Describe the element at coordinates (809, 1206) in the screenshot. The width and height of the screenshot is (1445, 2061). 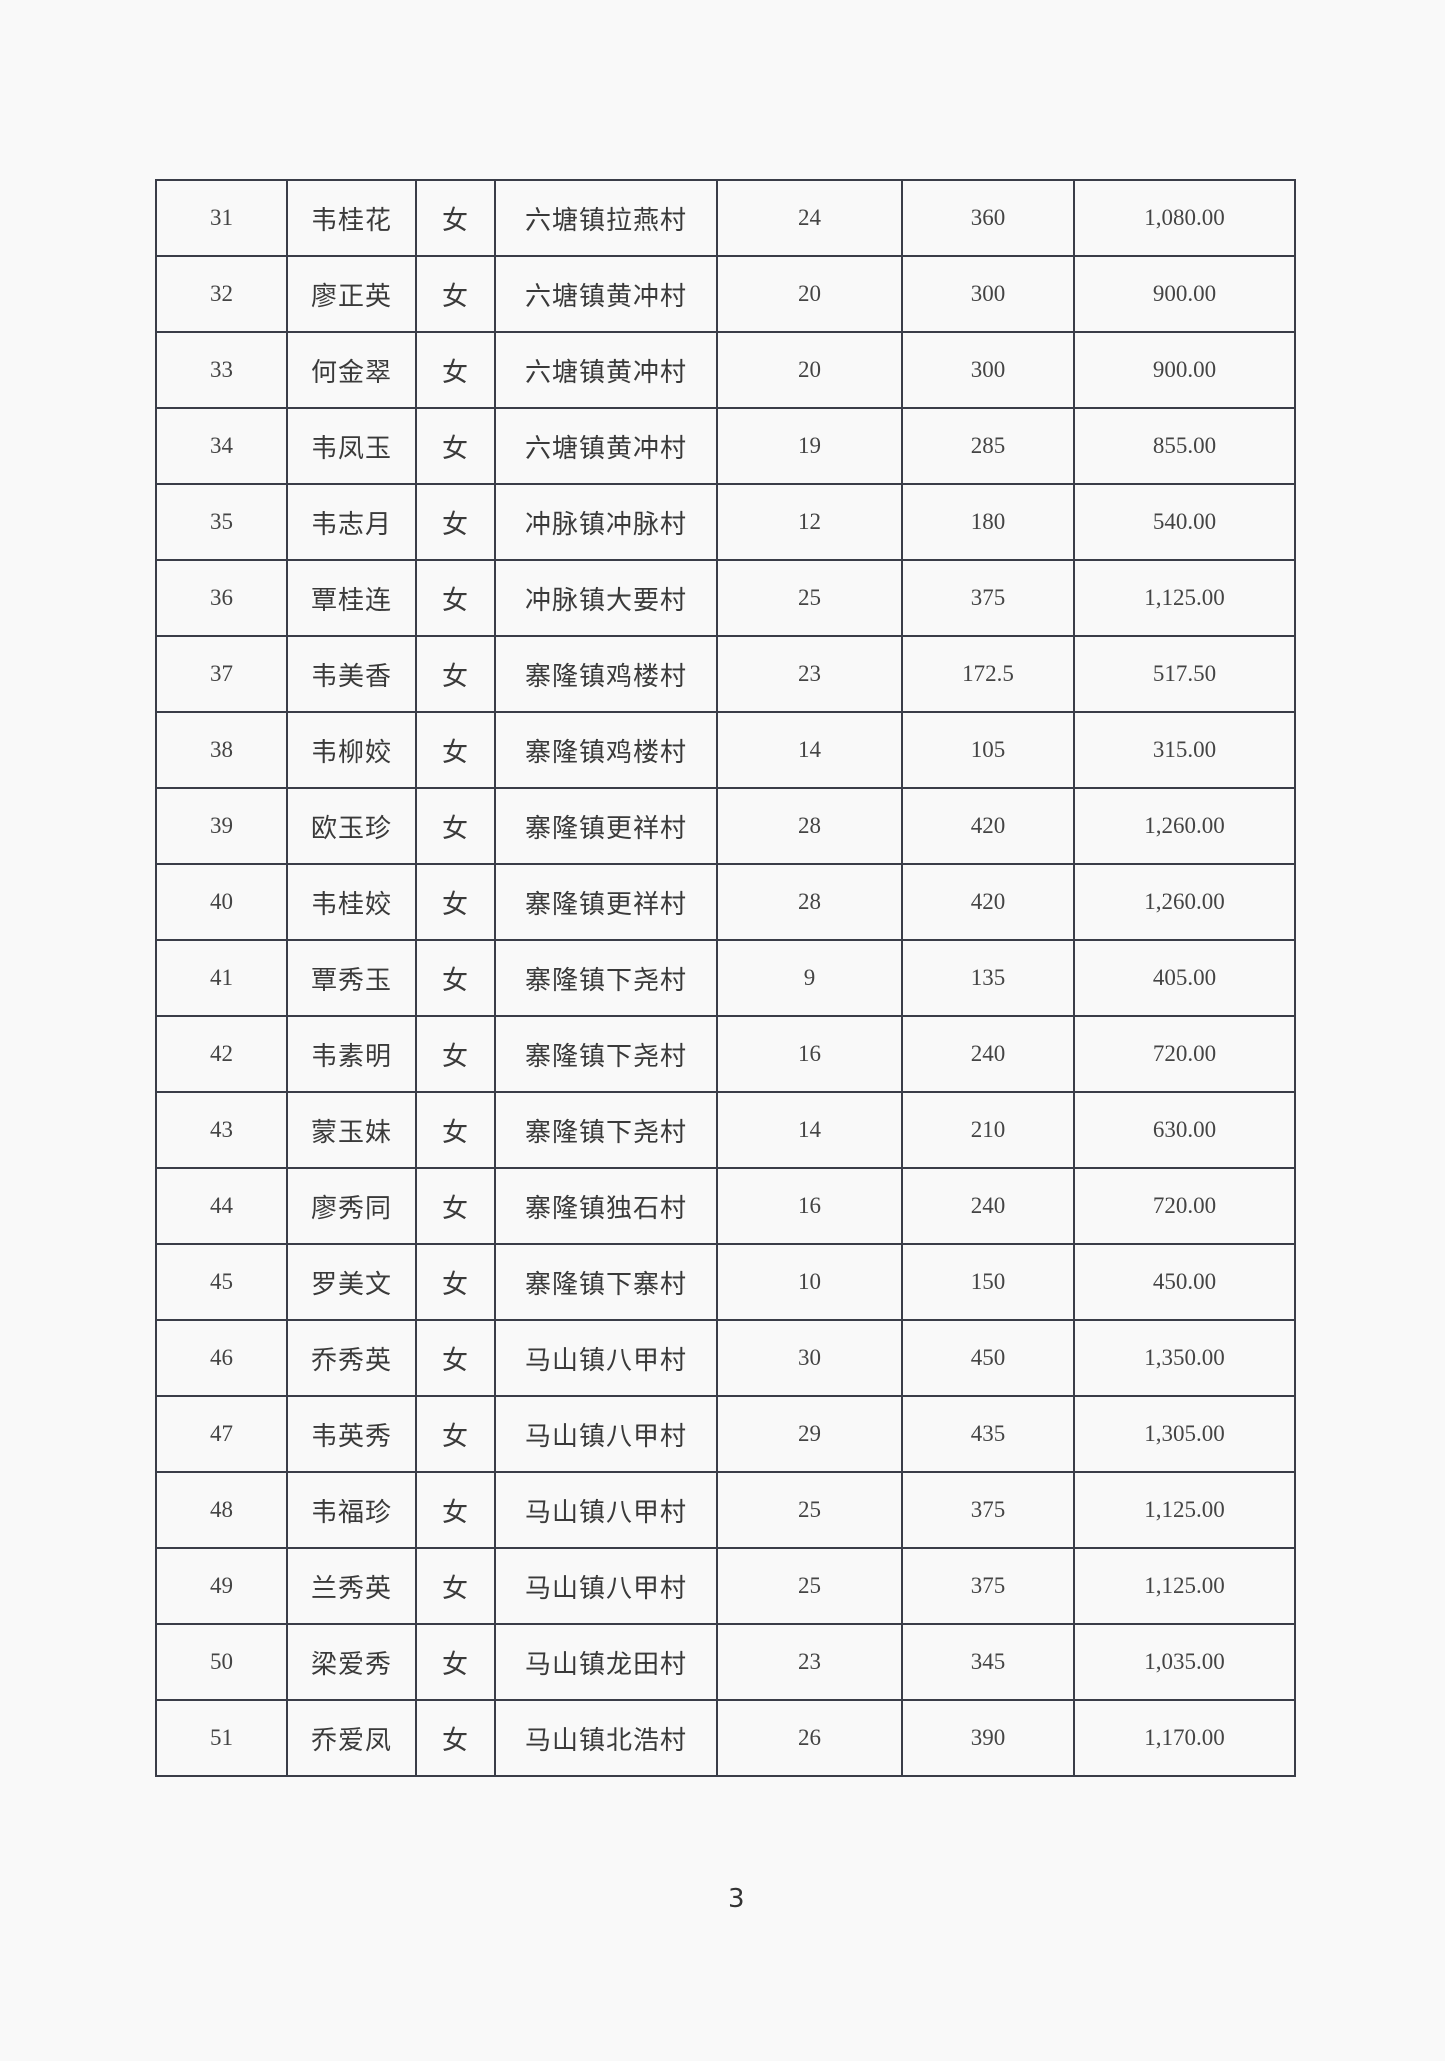
I see `days-cell: 16` at that location.